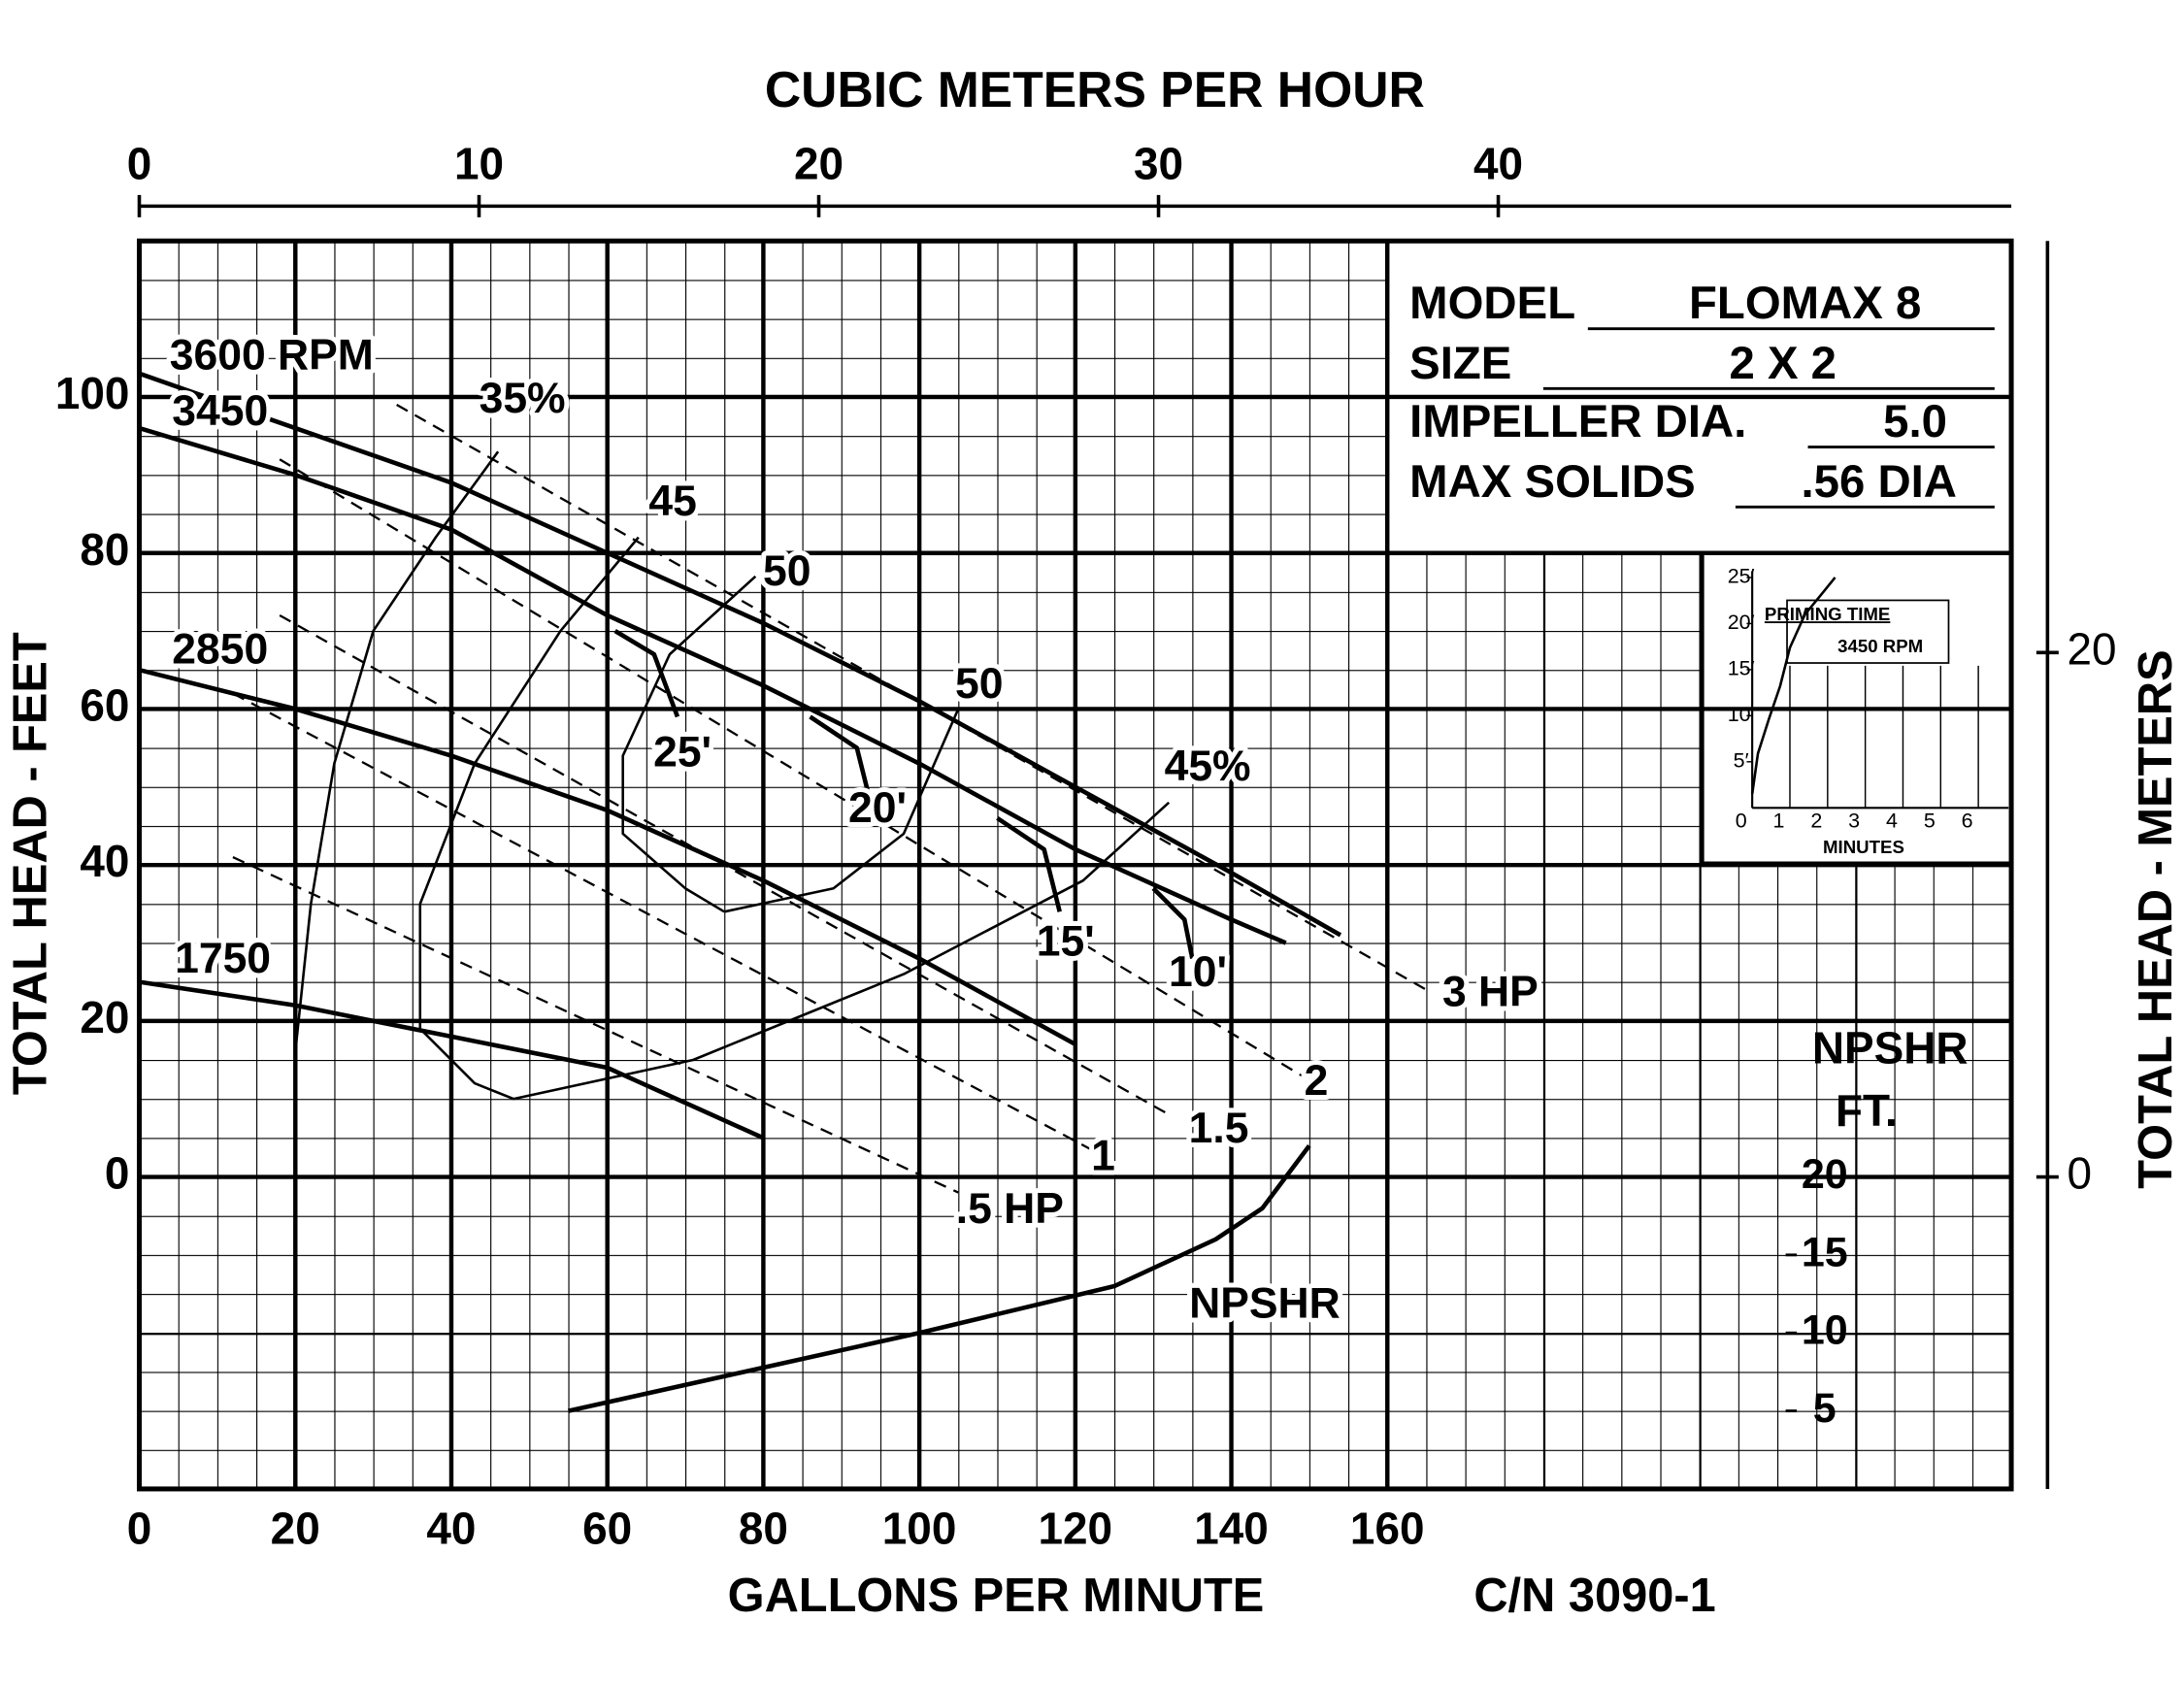  I want to click on priming-x-tick-label: 2, so click(1816, 820).